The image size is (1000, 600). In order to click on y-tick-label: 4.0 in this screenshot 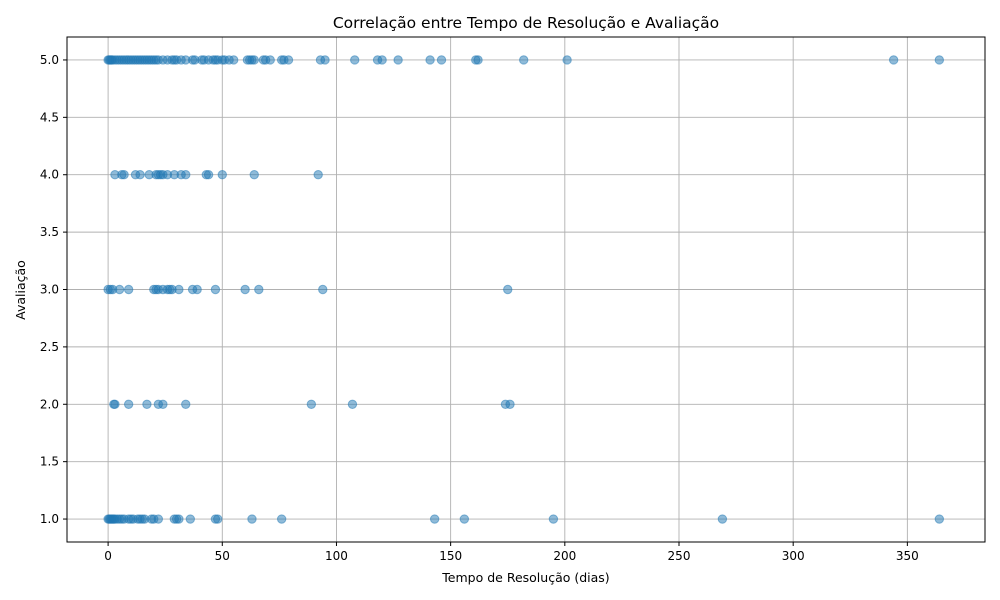, I will do `click(49, 175)`.